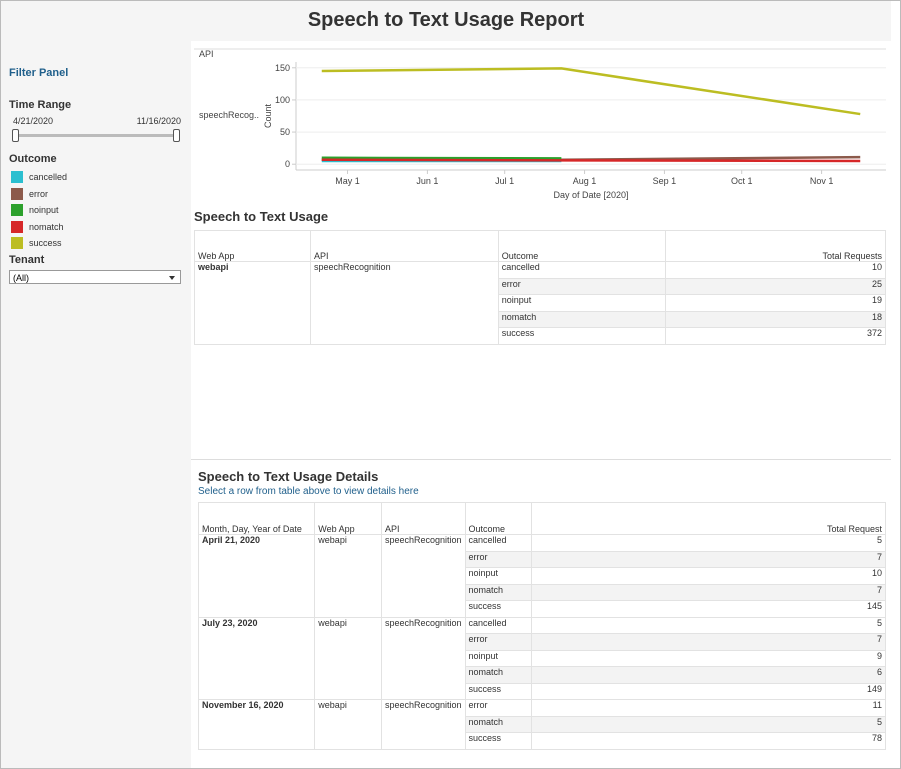 The height and width of the screenshot is (769, 901). I want to click on table-row: noinput 19, so click(540, 303).